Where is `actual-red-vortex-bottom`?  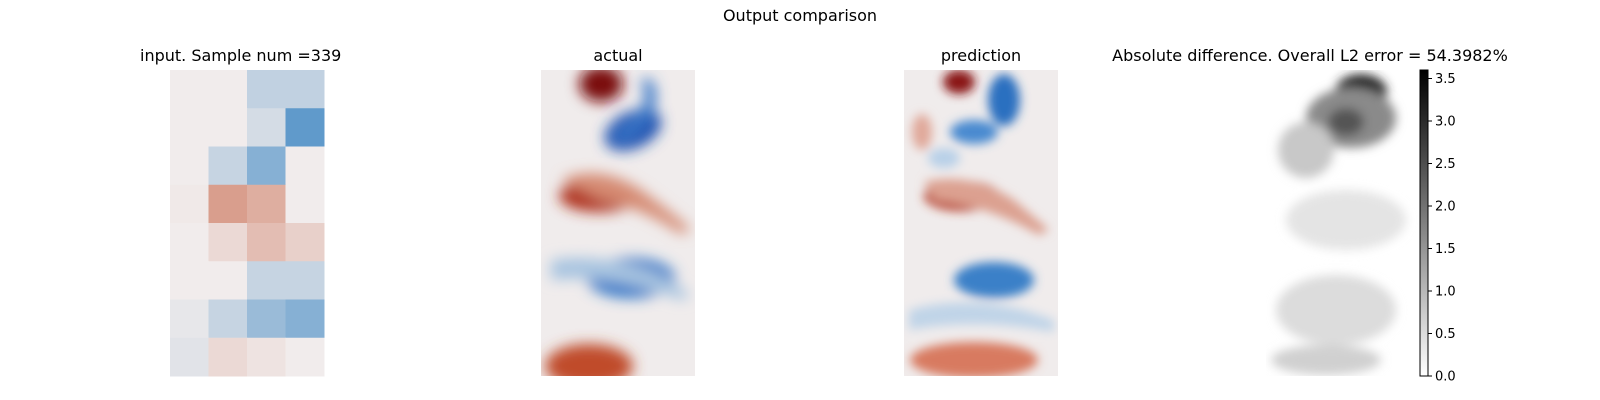
actual-red-vortex-bottom is located at coordinates (589, 360).